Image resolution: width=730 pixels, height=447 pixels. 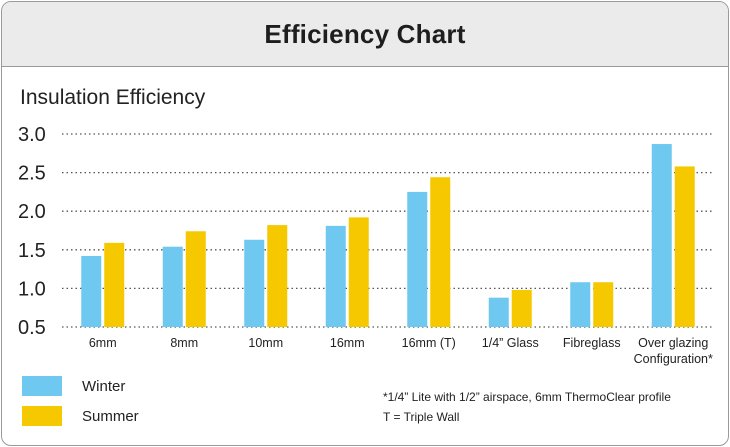 I want to click on legend-item-winter: Winter, so click(x=80, y=386).